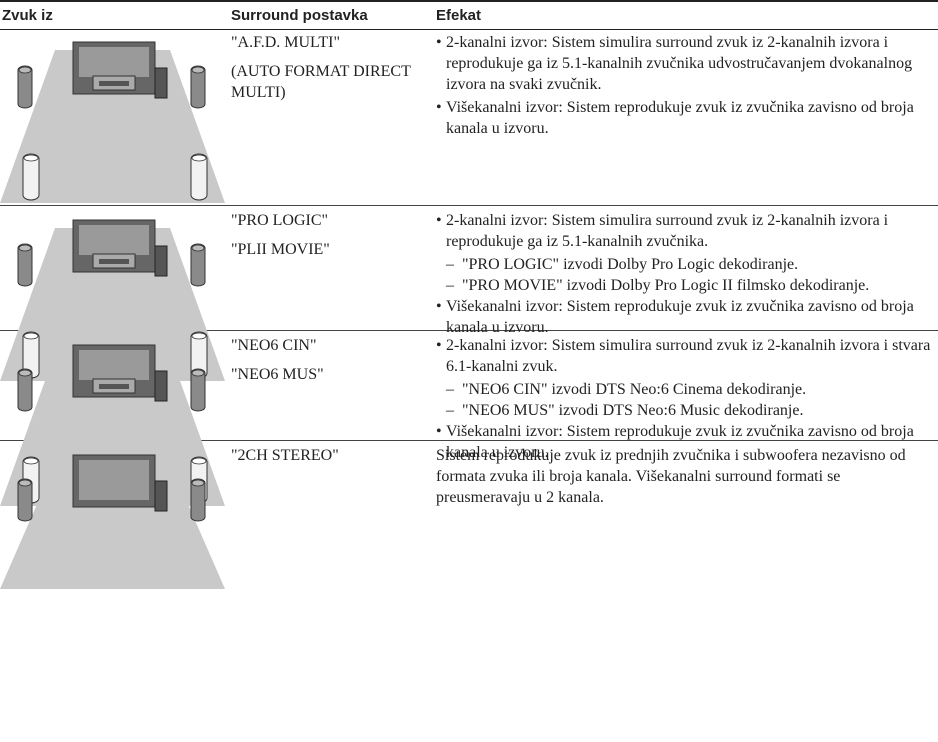 The height and width of the screenshot is (742, 938). I want to click on setting-name: "A.F.D. MULTI", so click(285, 42).